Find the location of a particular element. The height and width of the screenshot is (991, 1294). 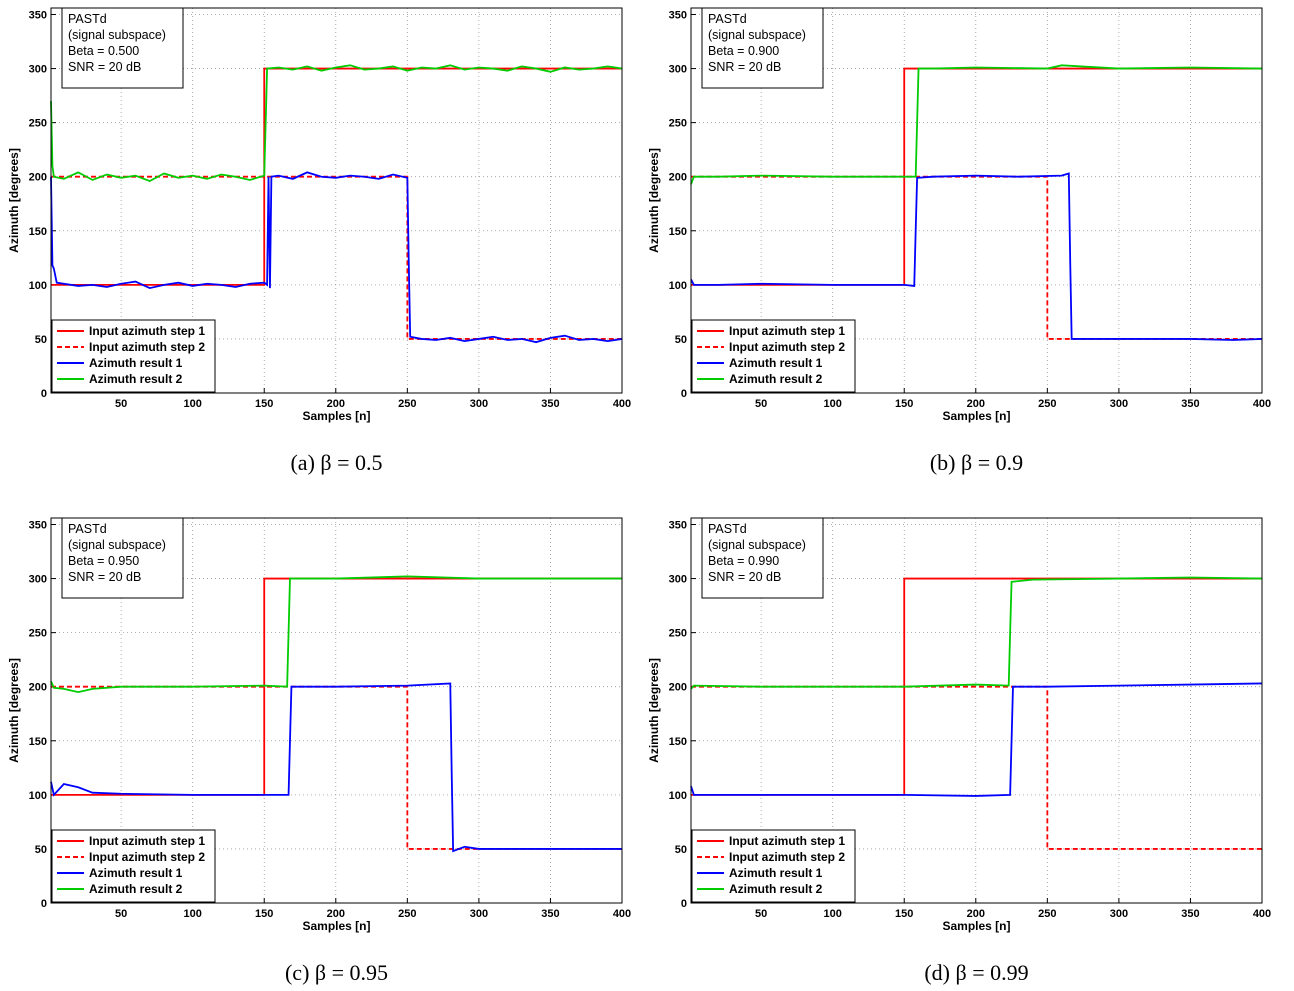

caption: (d) β = 0.99 is located at coordinates (976, 972).